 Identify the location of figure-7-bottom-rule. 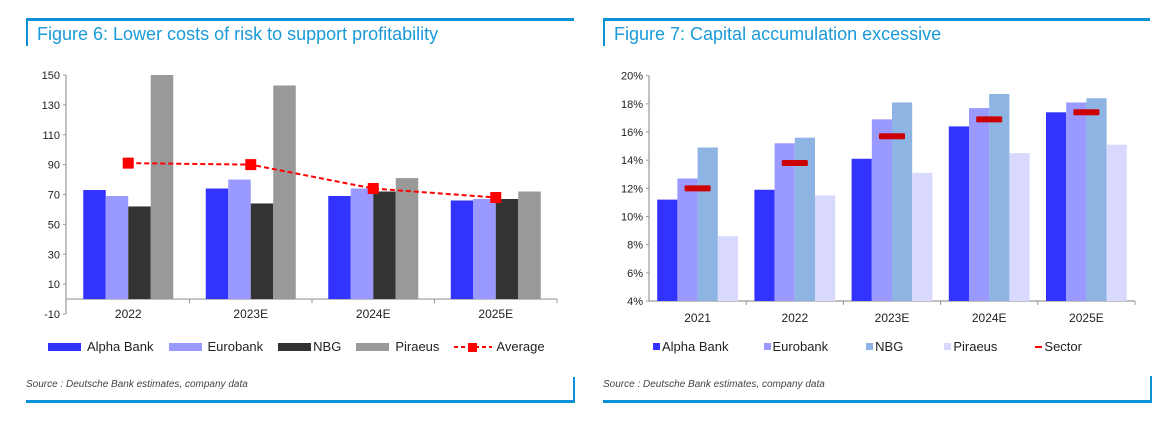
(877, 401).